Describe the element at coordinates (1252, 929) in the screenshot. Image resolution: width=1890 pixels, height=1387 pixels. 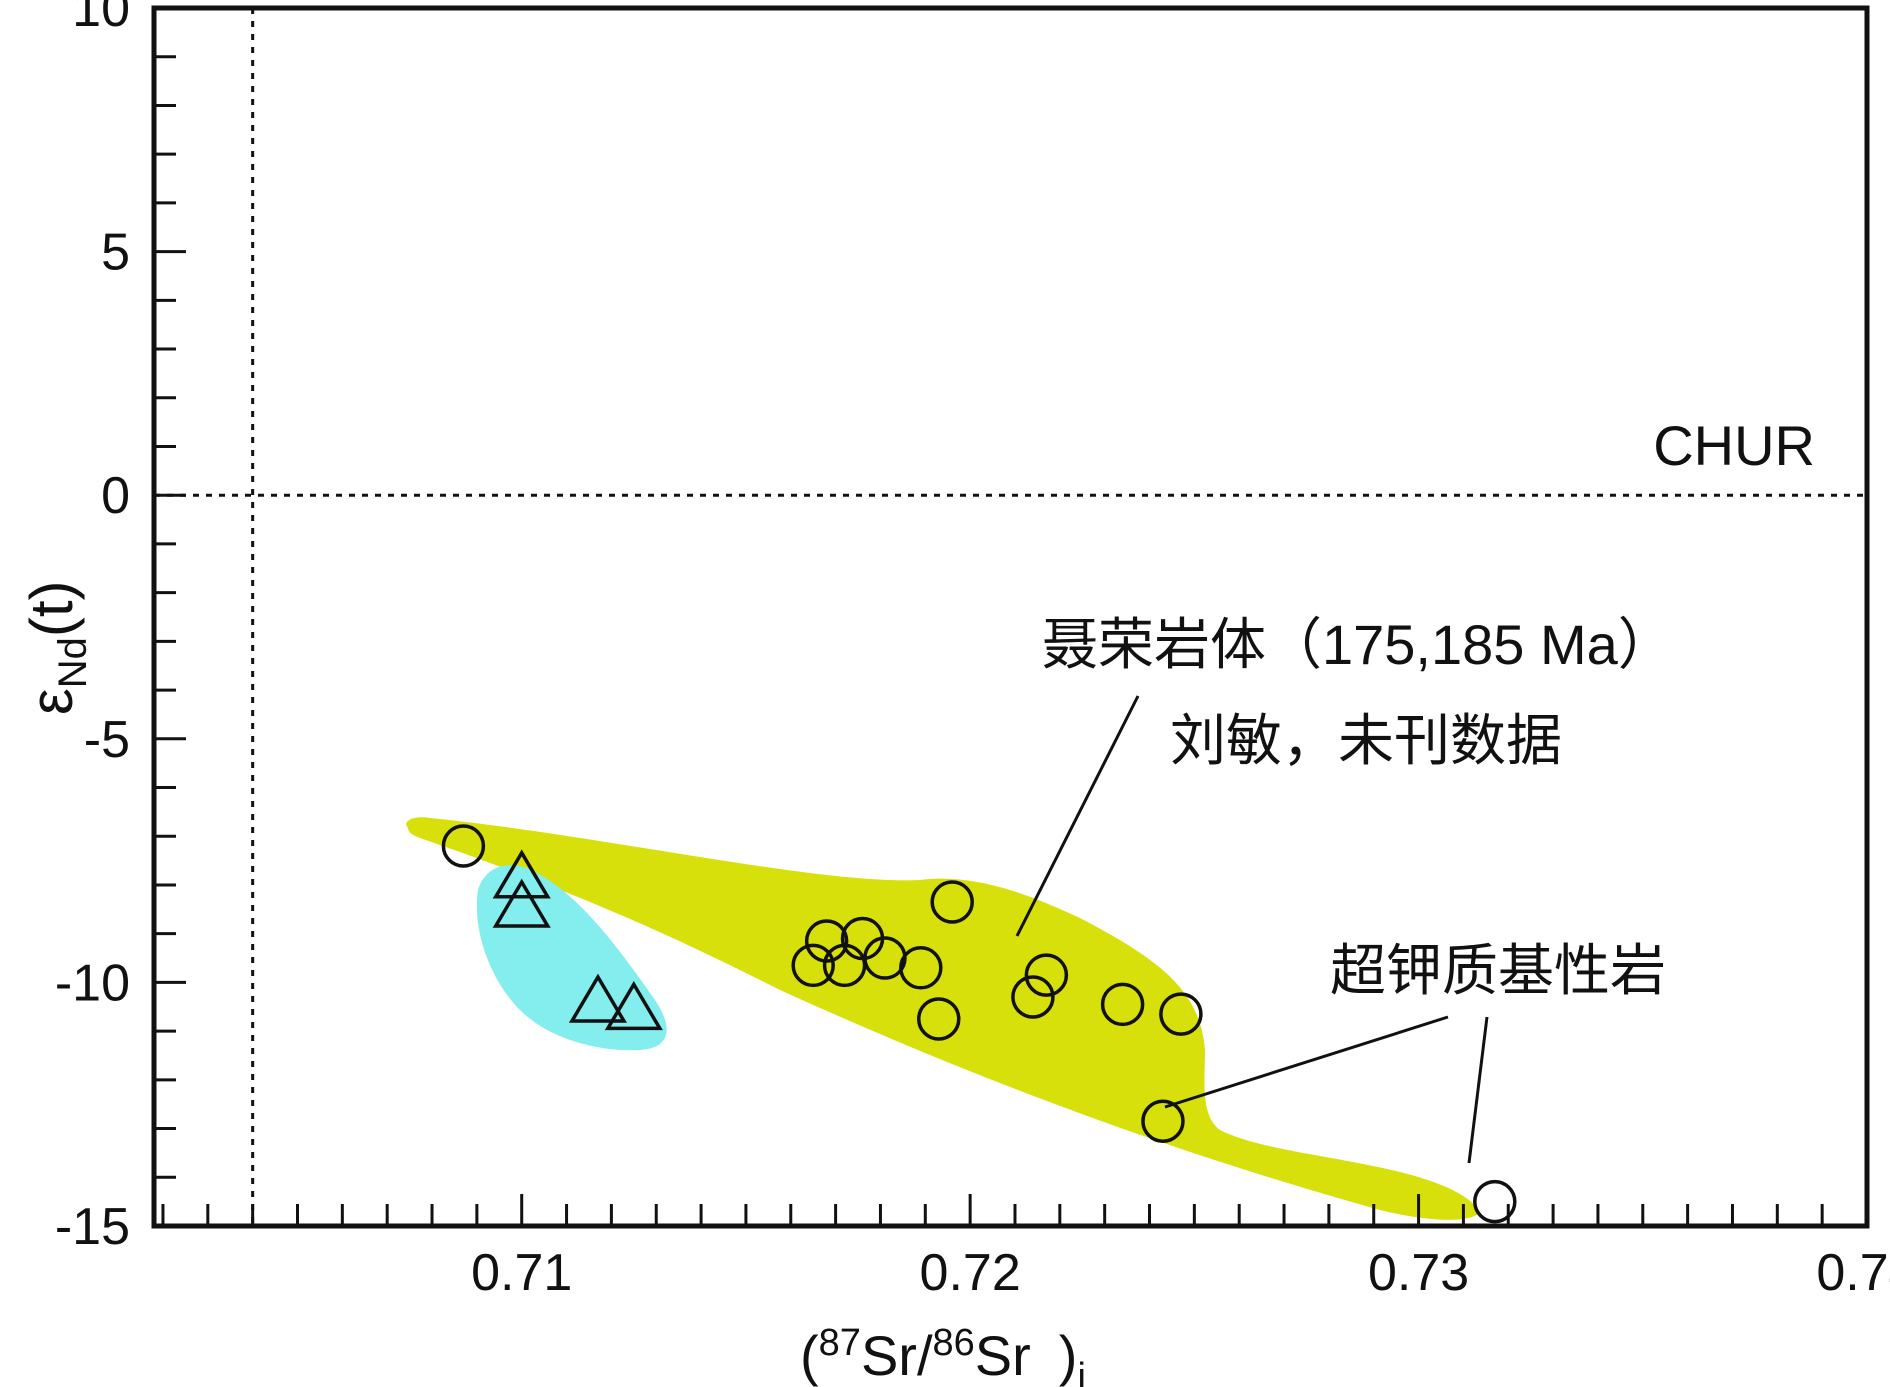
I see `annotation-leaders` at that location.